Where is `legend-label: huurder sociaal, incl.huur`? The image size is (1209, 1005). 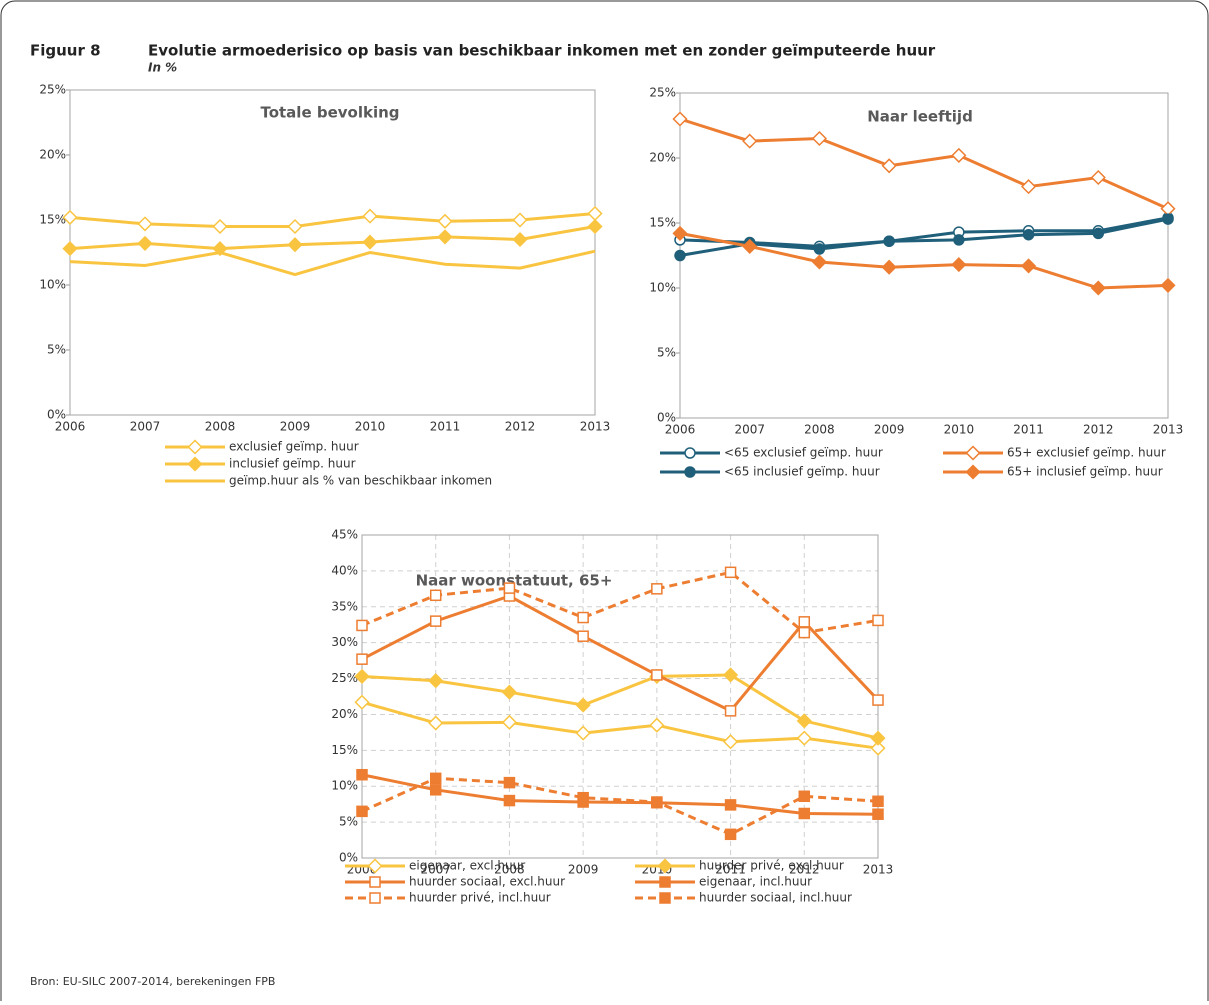
legend-label: huurder sociaal, incl.huur is located at coordinates (775, 898).